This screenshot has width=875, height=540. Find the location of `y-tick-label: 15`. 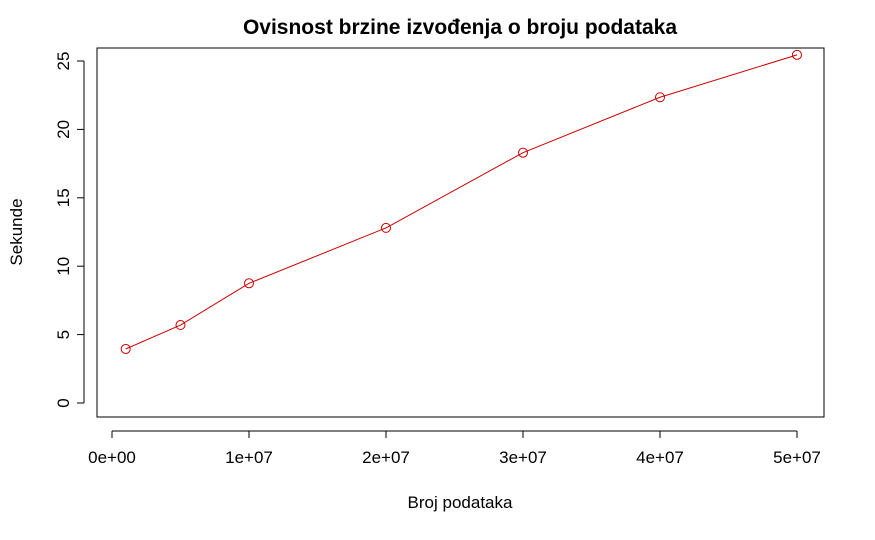

y-tick-label: 15 is located at coordinates (63, 197).